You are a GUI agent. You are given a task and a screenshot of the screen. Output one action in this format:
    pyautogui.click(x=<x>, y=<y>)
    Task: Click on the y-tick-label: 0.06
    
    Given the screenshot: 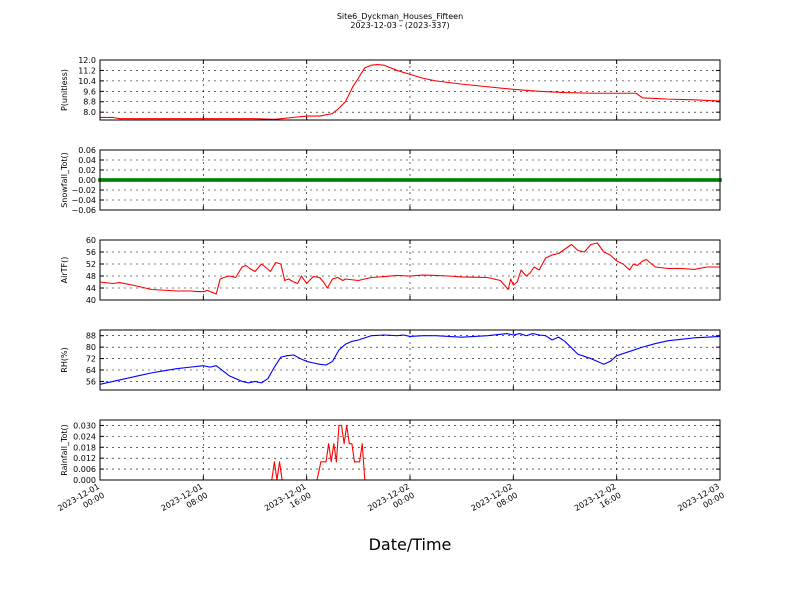 What is the action you would take?
    pyautogui.click(x=87, y=150)
    